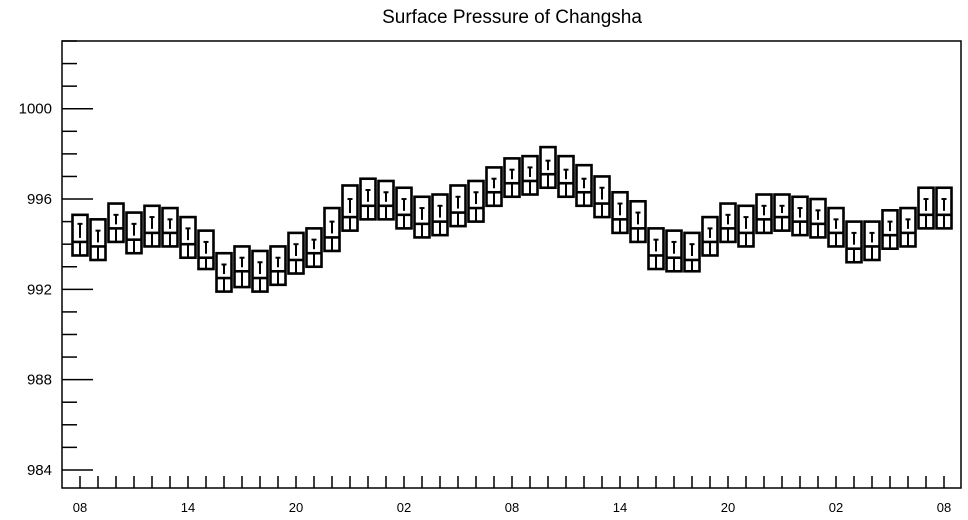  Describe the element at coordinates (512, 17) in the screenshot. I see `chart-title: Surface Pressure of Changsha` at that location.